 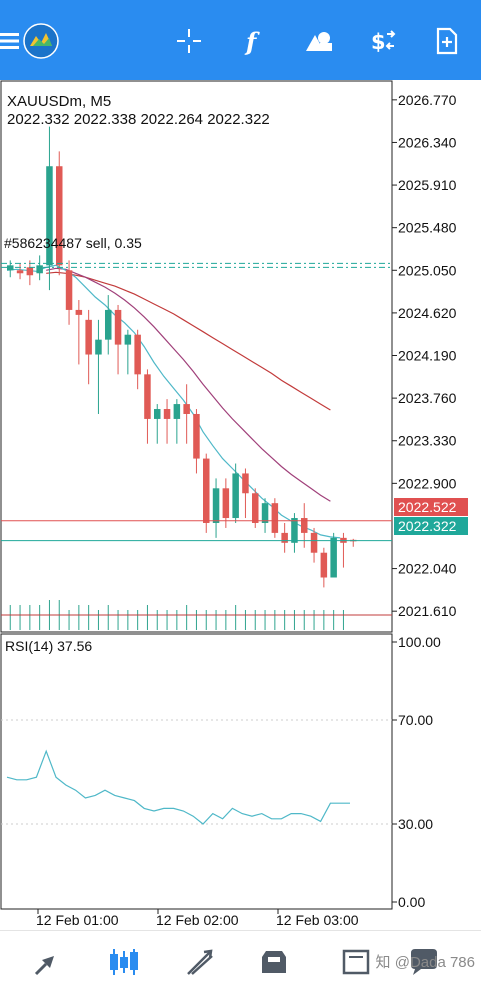 I want to click on price-axis-label: 2023.330, so click(x=427, y=441).